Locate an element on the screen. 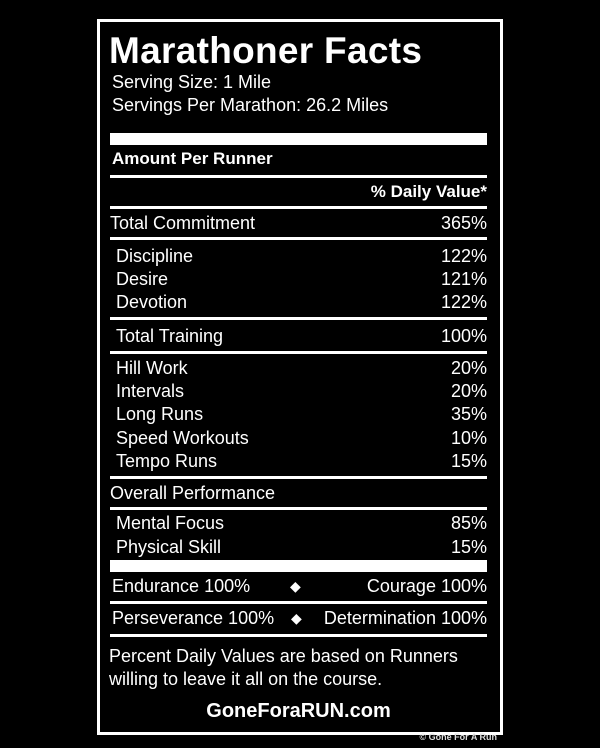 The image size is (600, 748). row-value: 10% is located at coordinates (468, 438).